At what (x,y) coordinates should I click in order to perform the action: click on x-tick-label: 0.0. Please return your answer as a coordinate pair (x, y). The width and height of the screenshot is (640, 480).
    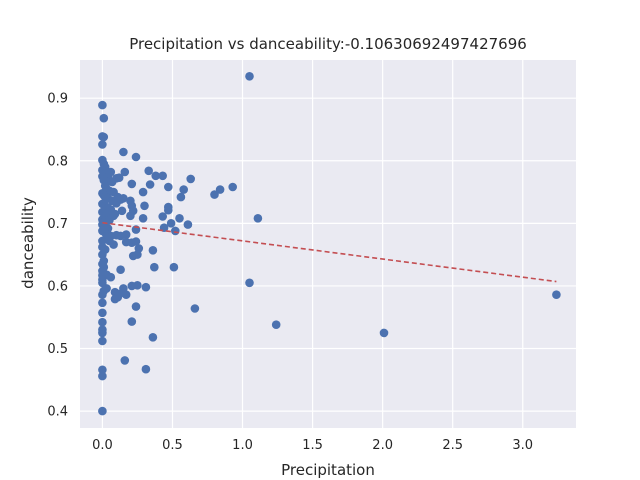
    Looking at the image, I should click on (102, 445).